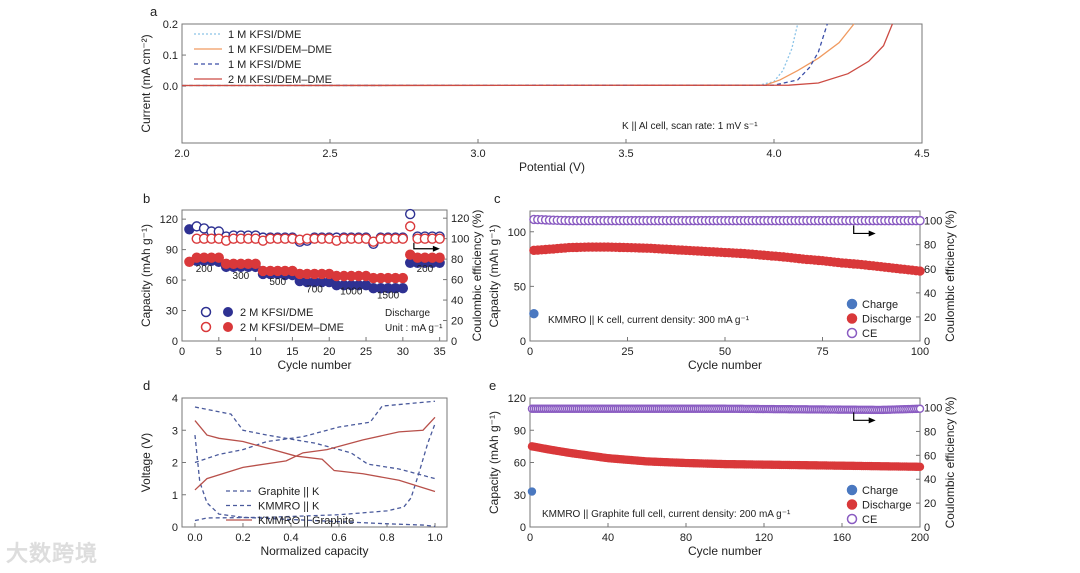  I want to click on x-tick-label: 1.0, so click(434, 538).